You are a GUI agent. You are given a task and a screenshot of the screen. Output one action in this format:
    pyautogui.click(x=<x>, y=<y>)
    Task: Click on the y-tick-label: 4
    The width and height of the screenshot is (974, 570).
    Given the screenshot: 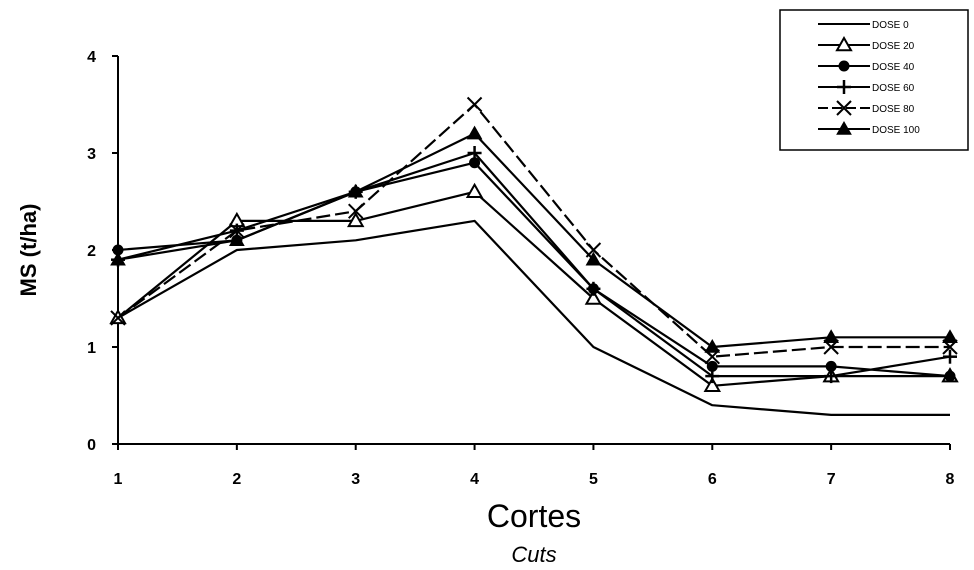 What is the action you would take?
    pyautogui.click(x=91, y=57)
    